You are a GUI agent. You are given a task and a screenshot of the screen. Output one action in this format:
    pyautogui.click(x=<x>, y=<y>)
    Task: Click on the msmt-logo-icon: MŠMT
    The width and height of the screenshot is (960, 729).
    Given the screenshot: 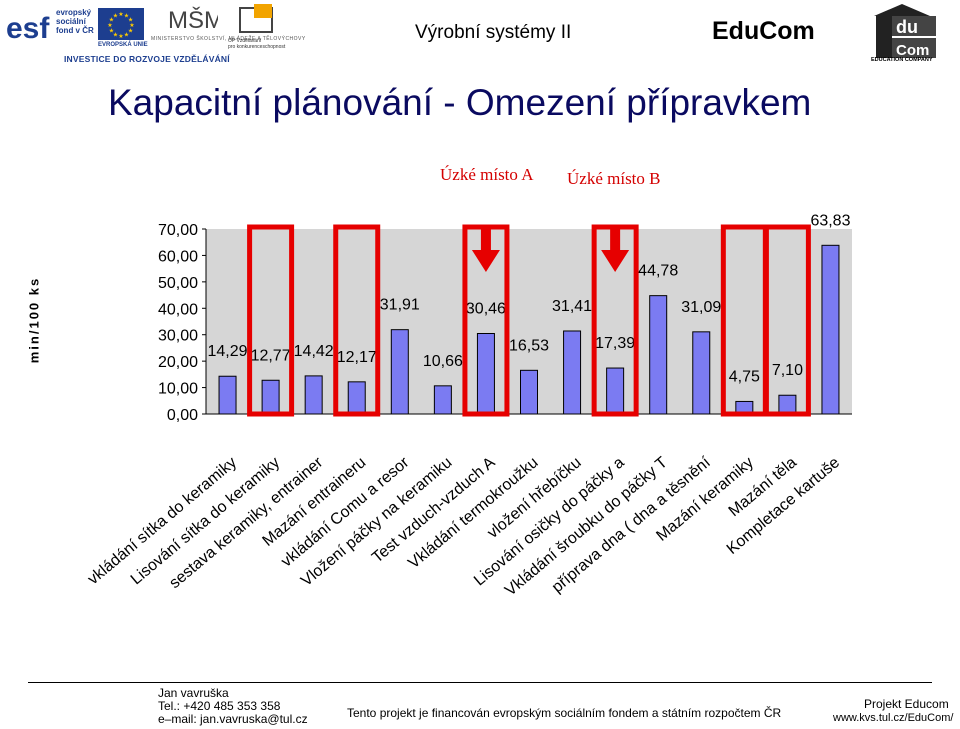 What is the action you would take?
    pyautogui.click(x=193, y=20)
    